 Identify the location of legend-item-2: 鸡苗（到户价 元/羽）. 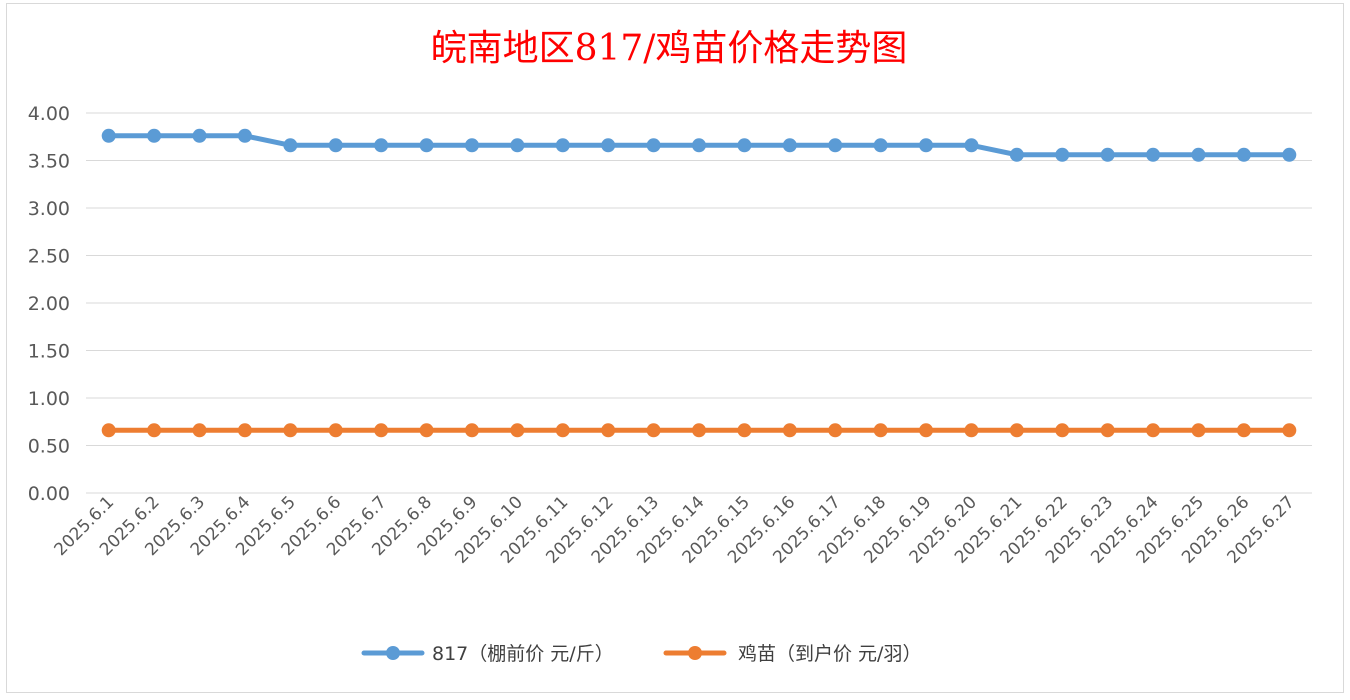
(792, 654).